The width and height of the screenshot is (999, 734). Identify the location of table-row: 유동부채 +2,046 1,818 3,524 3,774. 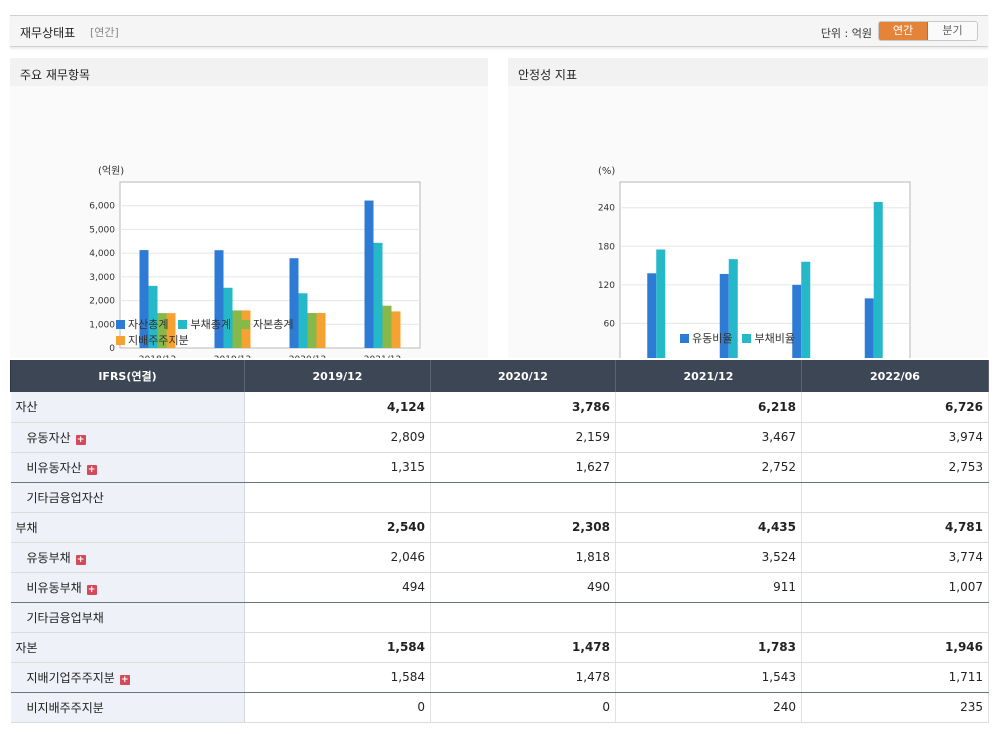
(499, 557).